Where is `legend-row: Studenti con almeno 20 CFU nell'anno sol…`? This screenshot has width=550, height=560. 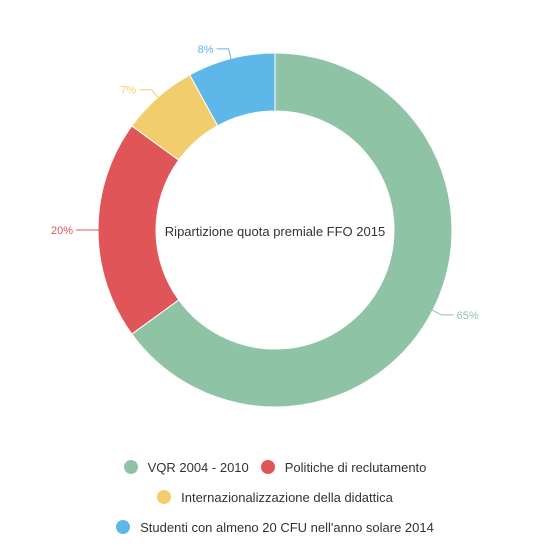
legend-row: Studenti con almeno 20 CFU nell'anno sol… is located at coordinates (275, 527).